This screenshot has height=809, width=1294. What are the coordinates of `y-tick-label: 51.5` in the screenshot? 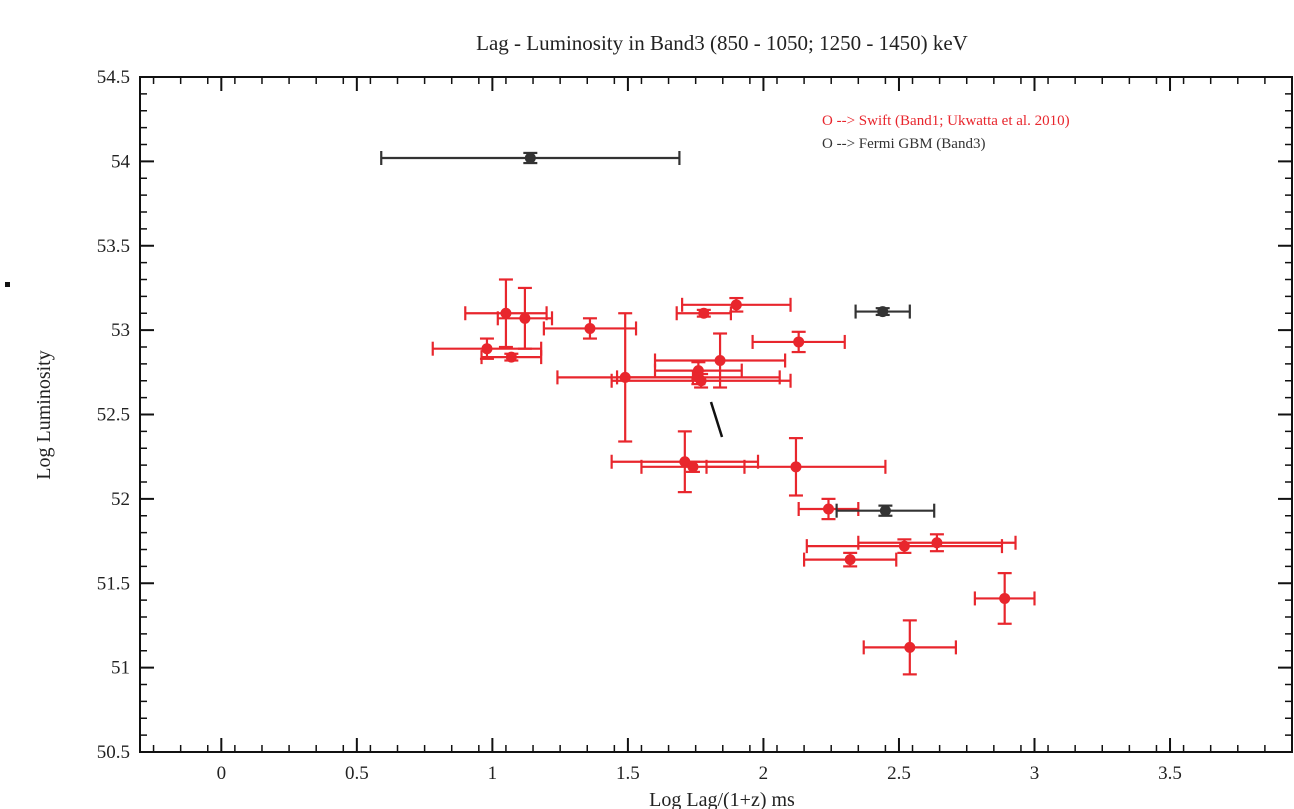 It's located at (113, 583).